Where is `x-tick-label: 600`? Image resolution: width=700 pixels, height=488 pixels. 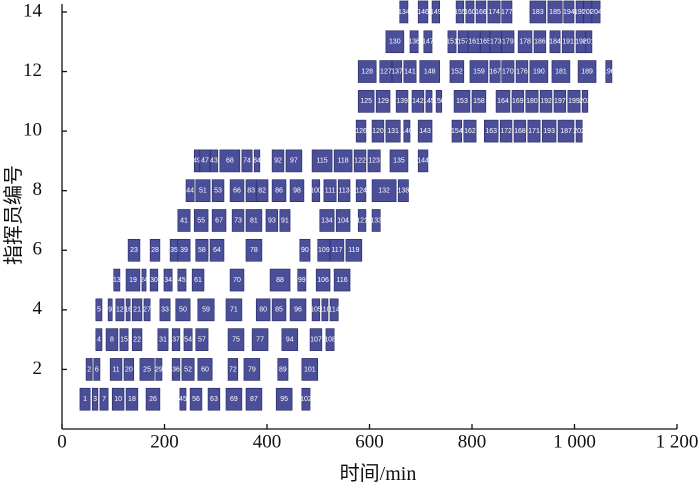
x-tick-label: 600 is located at coordinates (369, 441).